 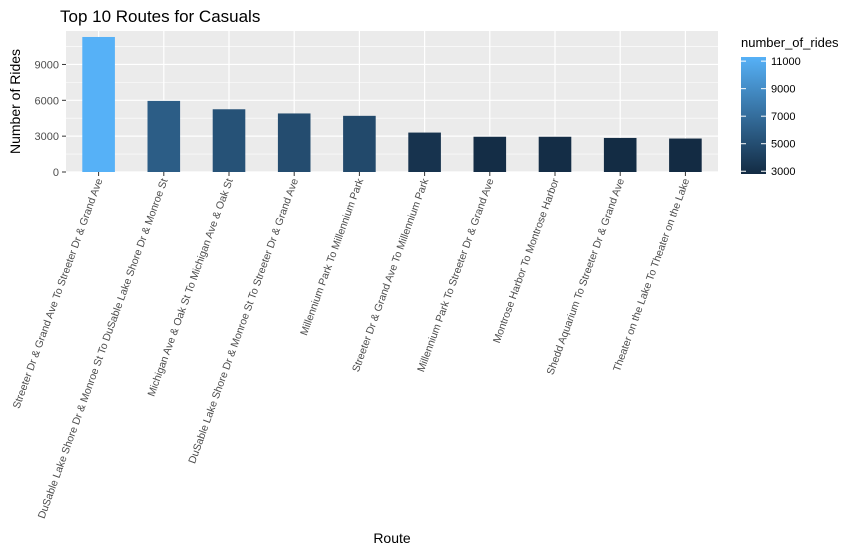 I want to click on y-axis-title: Number of Rides, so click(x=15, y=101).